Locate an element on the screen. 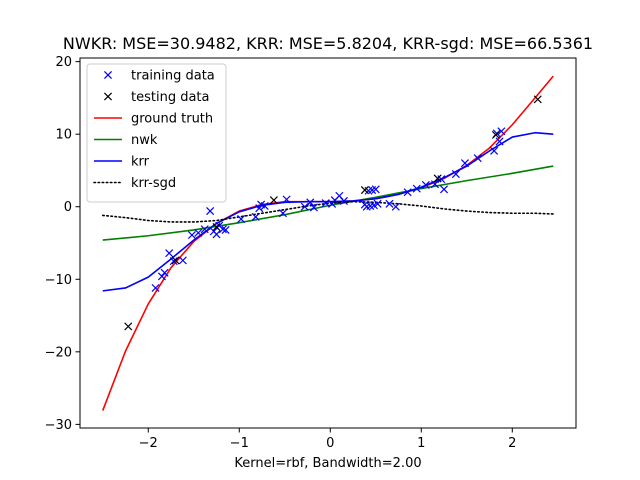 The width and height of the screenshot is (640, 480). training-data-point-37-stroke-b is located at coordinates (377, 203).